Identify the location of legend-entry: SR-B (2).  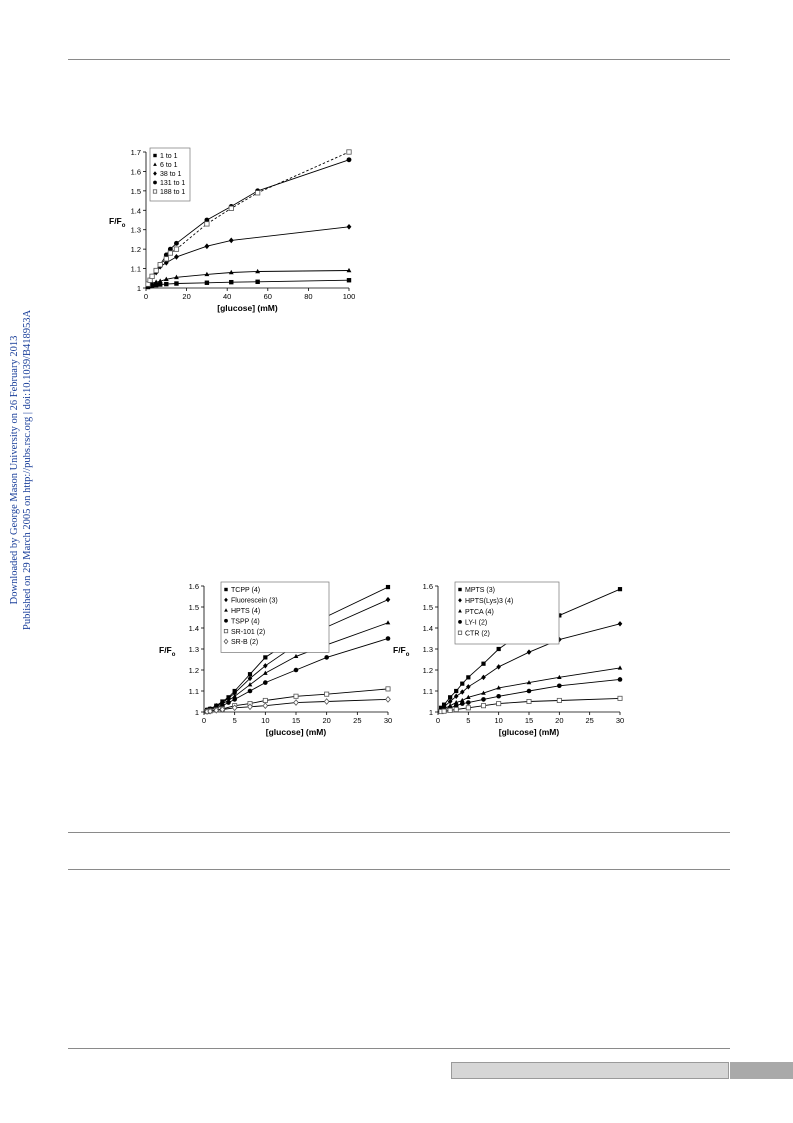
(244, 642).